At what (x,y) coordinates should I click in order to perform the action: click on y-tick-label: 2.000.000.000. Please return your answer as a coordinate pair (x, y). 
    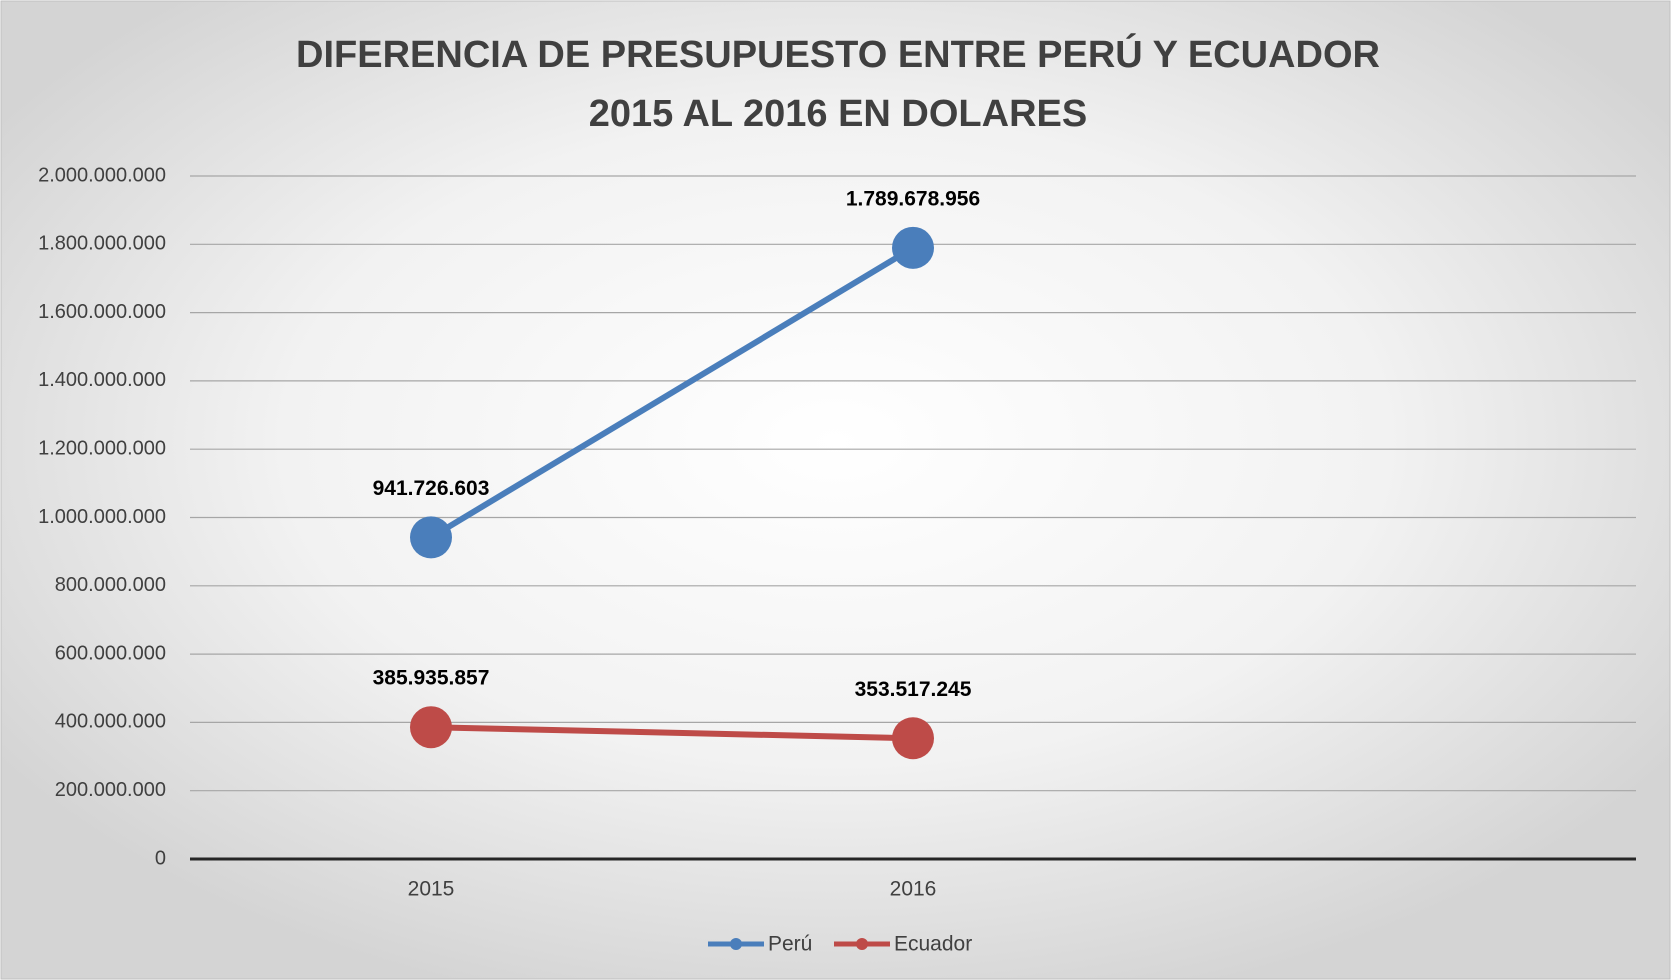
    Looking at the image, I should click on (102, 175).